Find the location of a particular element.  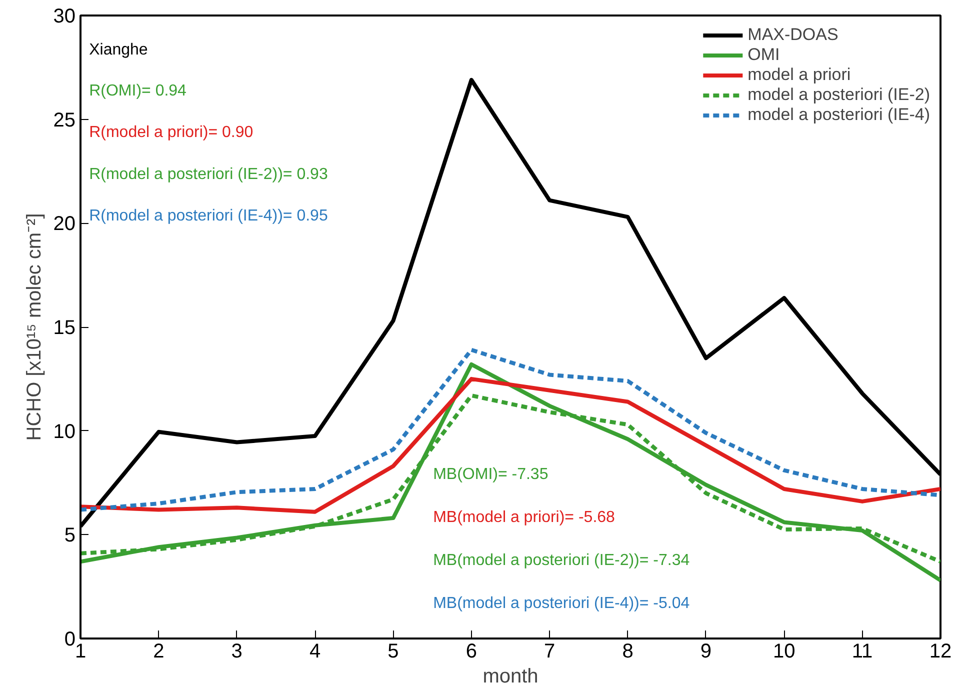

x-tick-label: 10 is located at coordinates (784, 651).